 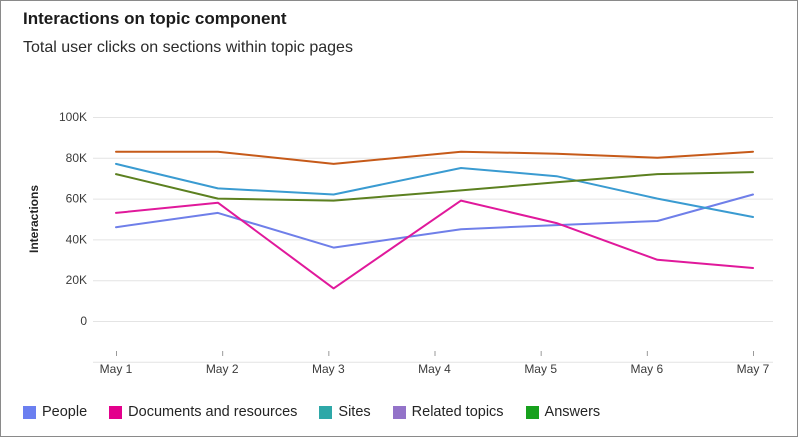 What do you see at coordinates (222, 369) in the screenshot?
I see `x-tick-label: May 2` at bounding box center [222, 369].